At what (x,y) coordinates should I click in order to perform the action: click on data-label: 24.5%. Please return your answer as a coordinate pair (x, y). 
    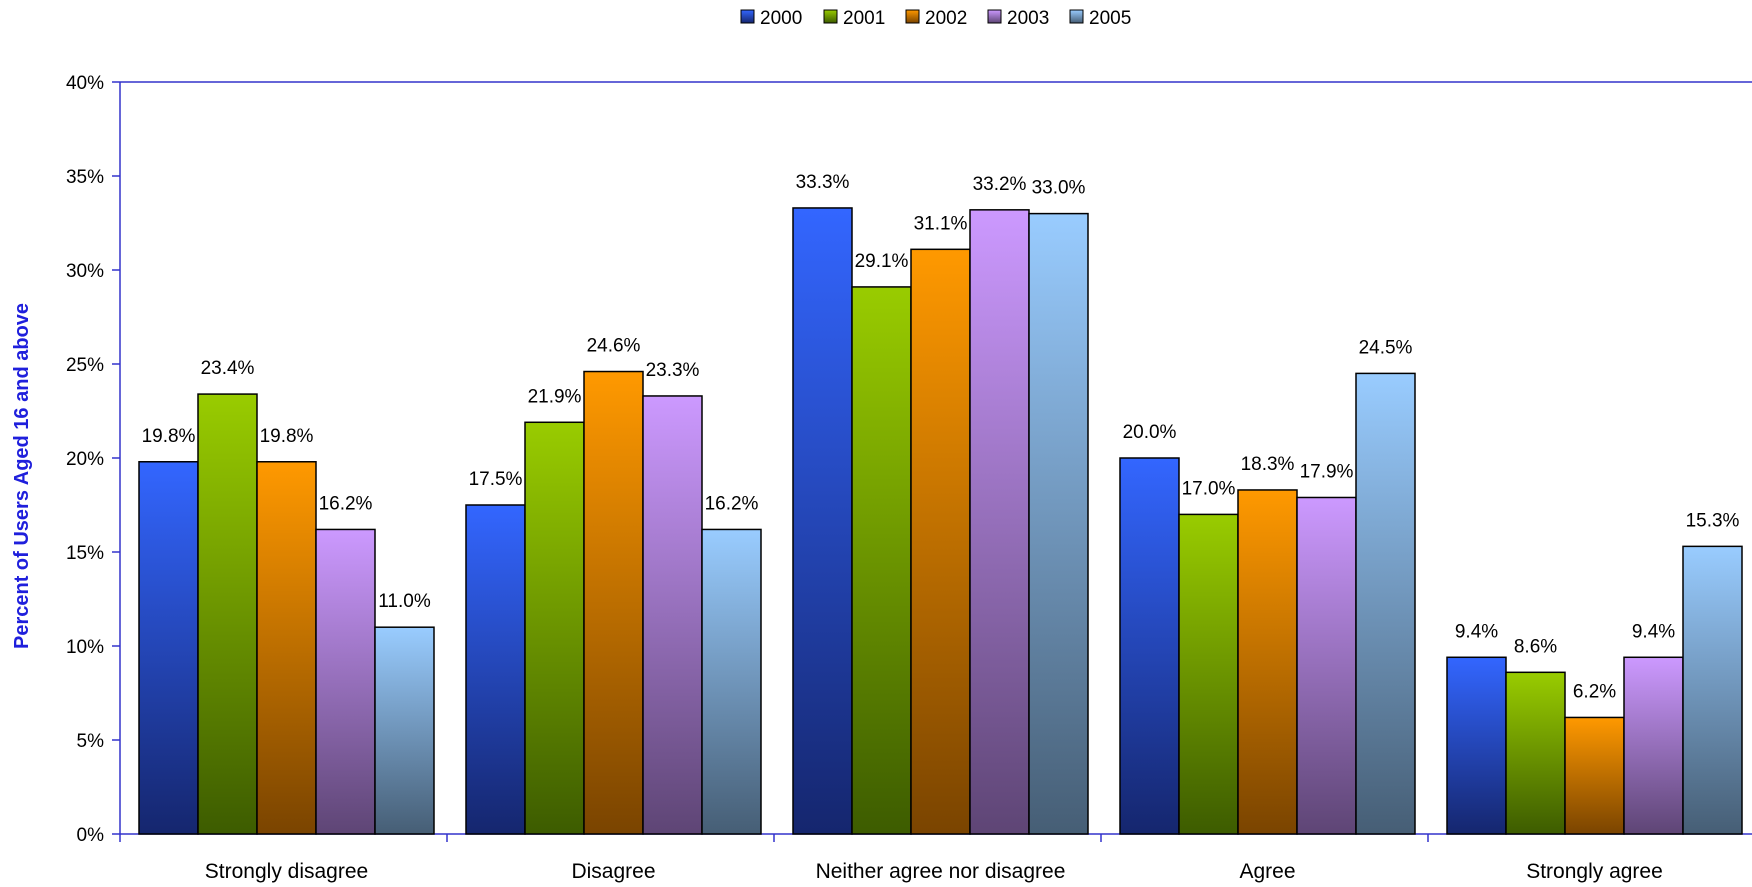
    Looking at the image, I should click on (1386, 347).